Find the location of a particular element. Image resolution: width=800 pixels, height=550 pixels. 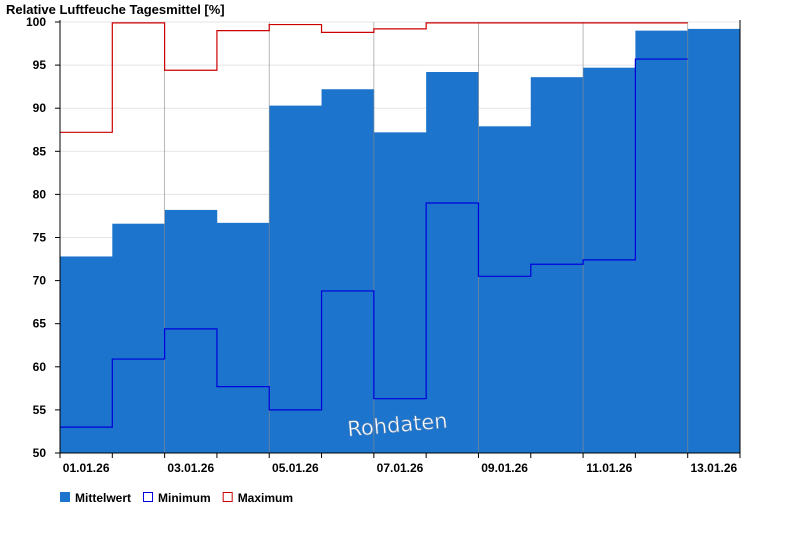

y-tick-label: 50 is located at coordinates (40, 453).